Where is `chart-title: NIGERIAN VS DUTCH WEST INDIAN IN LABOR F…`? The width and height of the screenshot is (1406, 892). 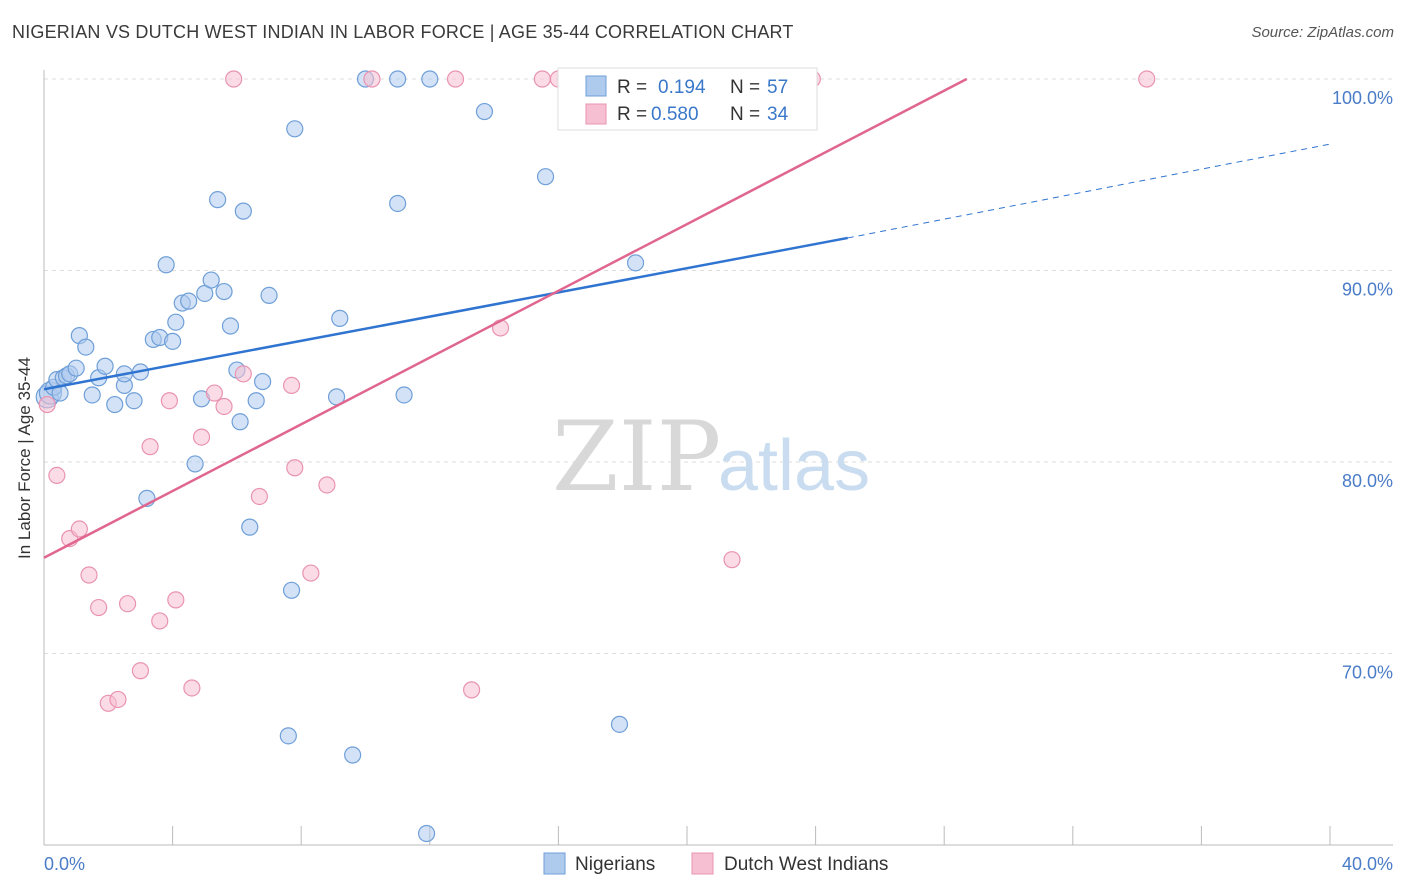
chart-title: NIGERIAN VS DUTCH WEST INDIAN IN LABOR F… is located at coordinates (403, 32).